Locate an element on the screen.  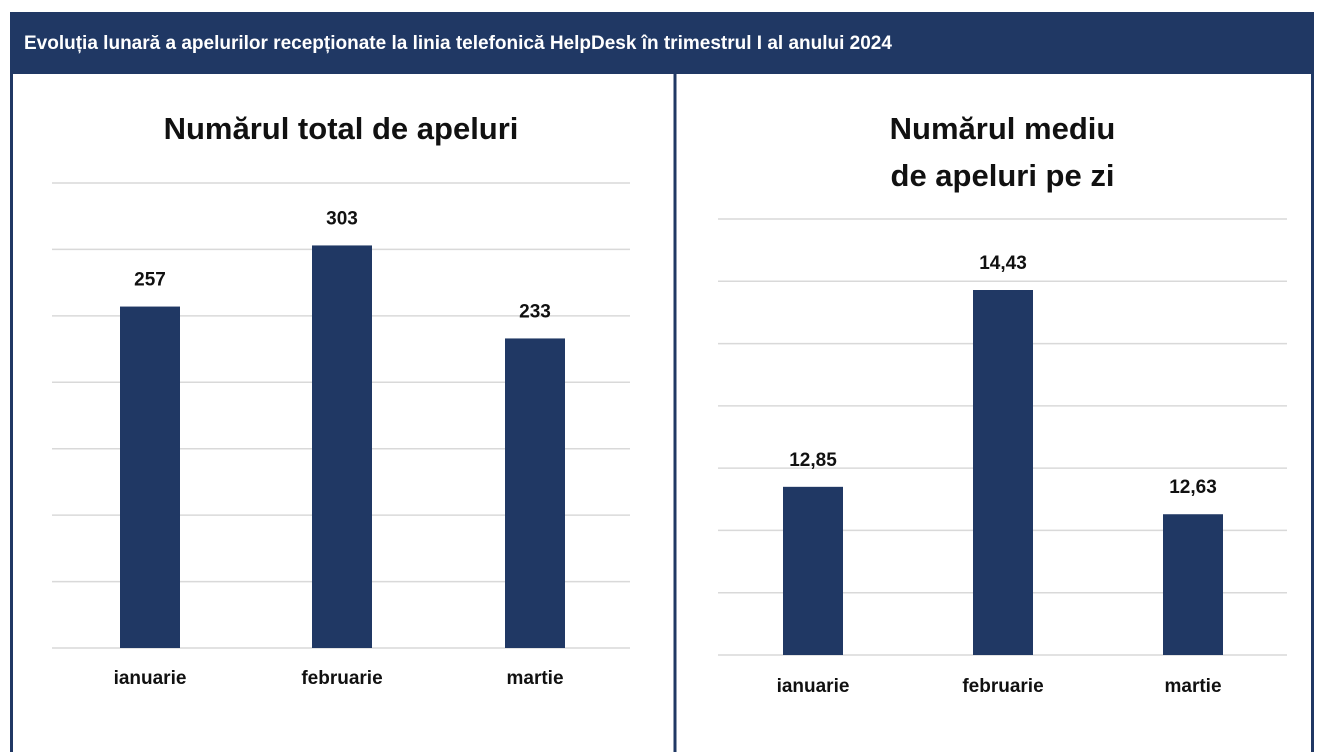
data-label: 257 is located at coordinates (150, 280).